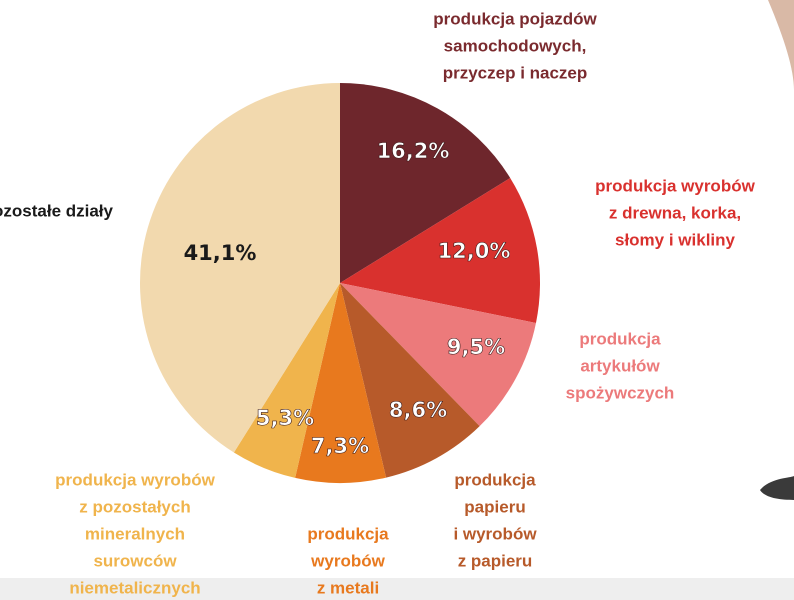 The width and height of the screenshot is (794, 600). Describe the element at coordinates (57, 210) in the screenshot. I see `category-label: pozostałe działy` at that location.